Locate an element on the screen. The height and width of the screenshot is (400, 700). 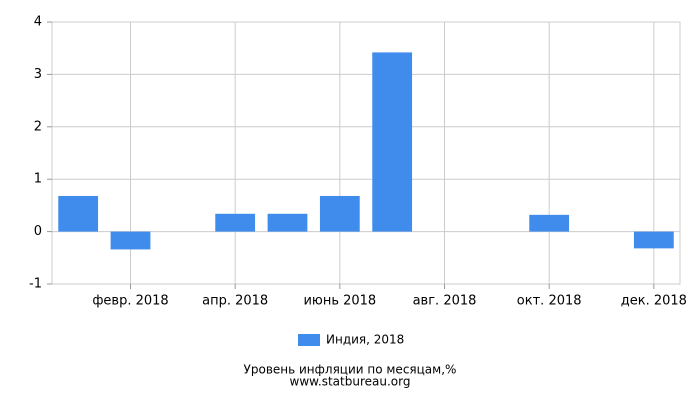
x-tick-label: февр. 2018 is located at coordinates (130, 301).